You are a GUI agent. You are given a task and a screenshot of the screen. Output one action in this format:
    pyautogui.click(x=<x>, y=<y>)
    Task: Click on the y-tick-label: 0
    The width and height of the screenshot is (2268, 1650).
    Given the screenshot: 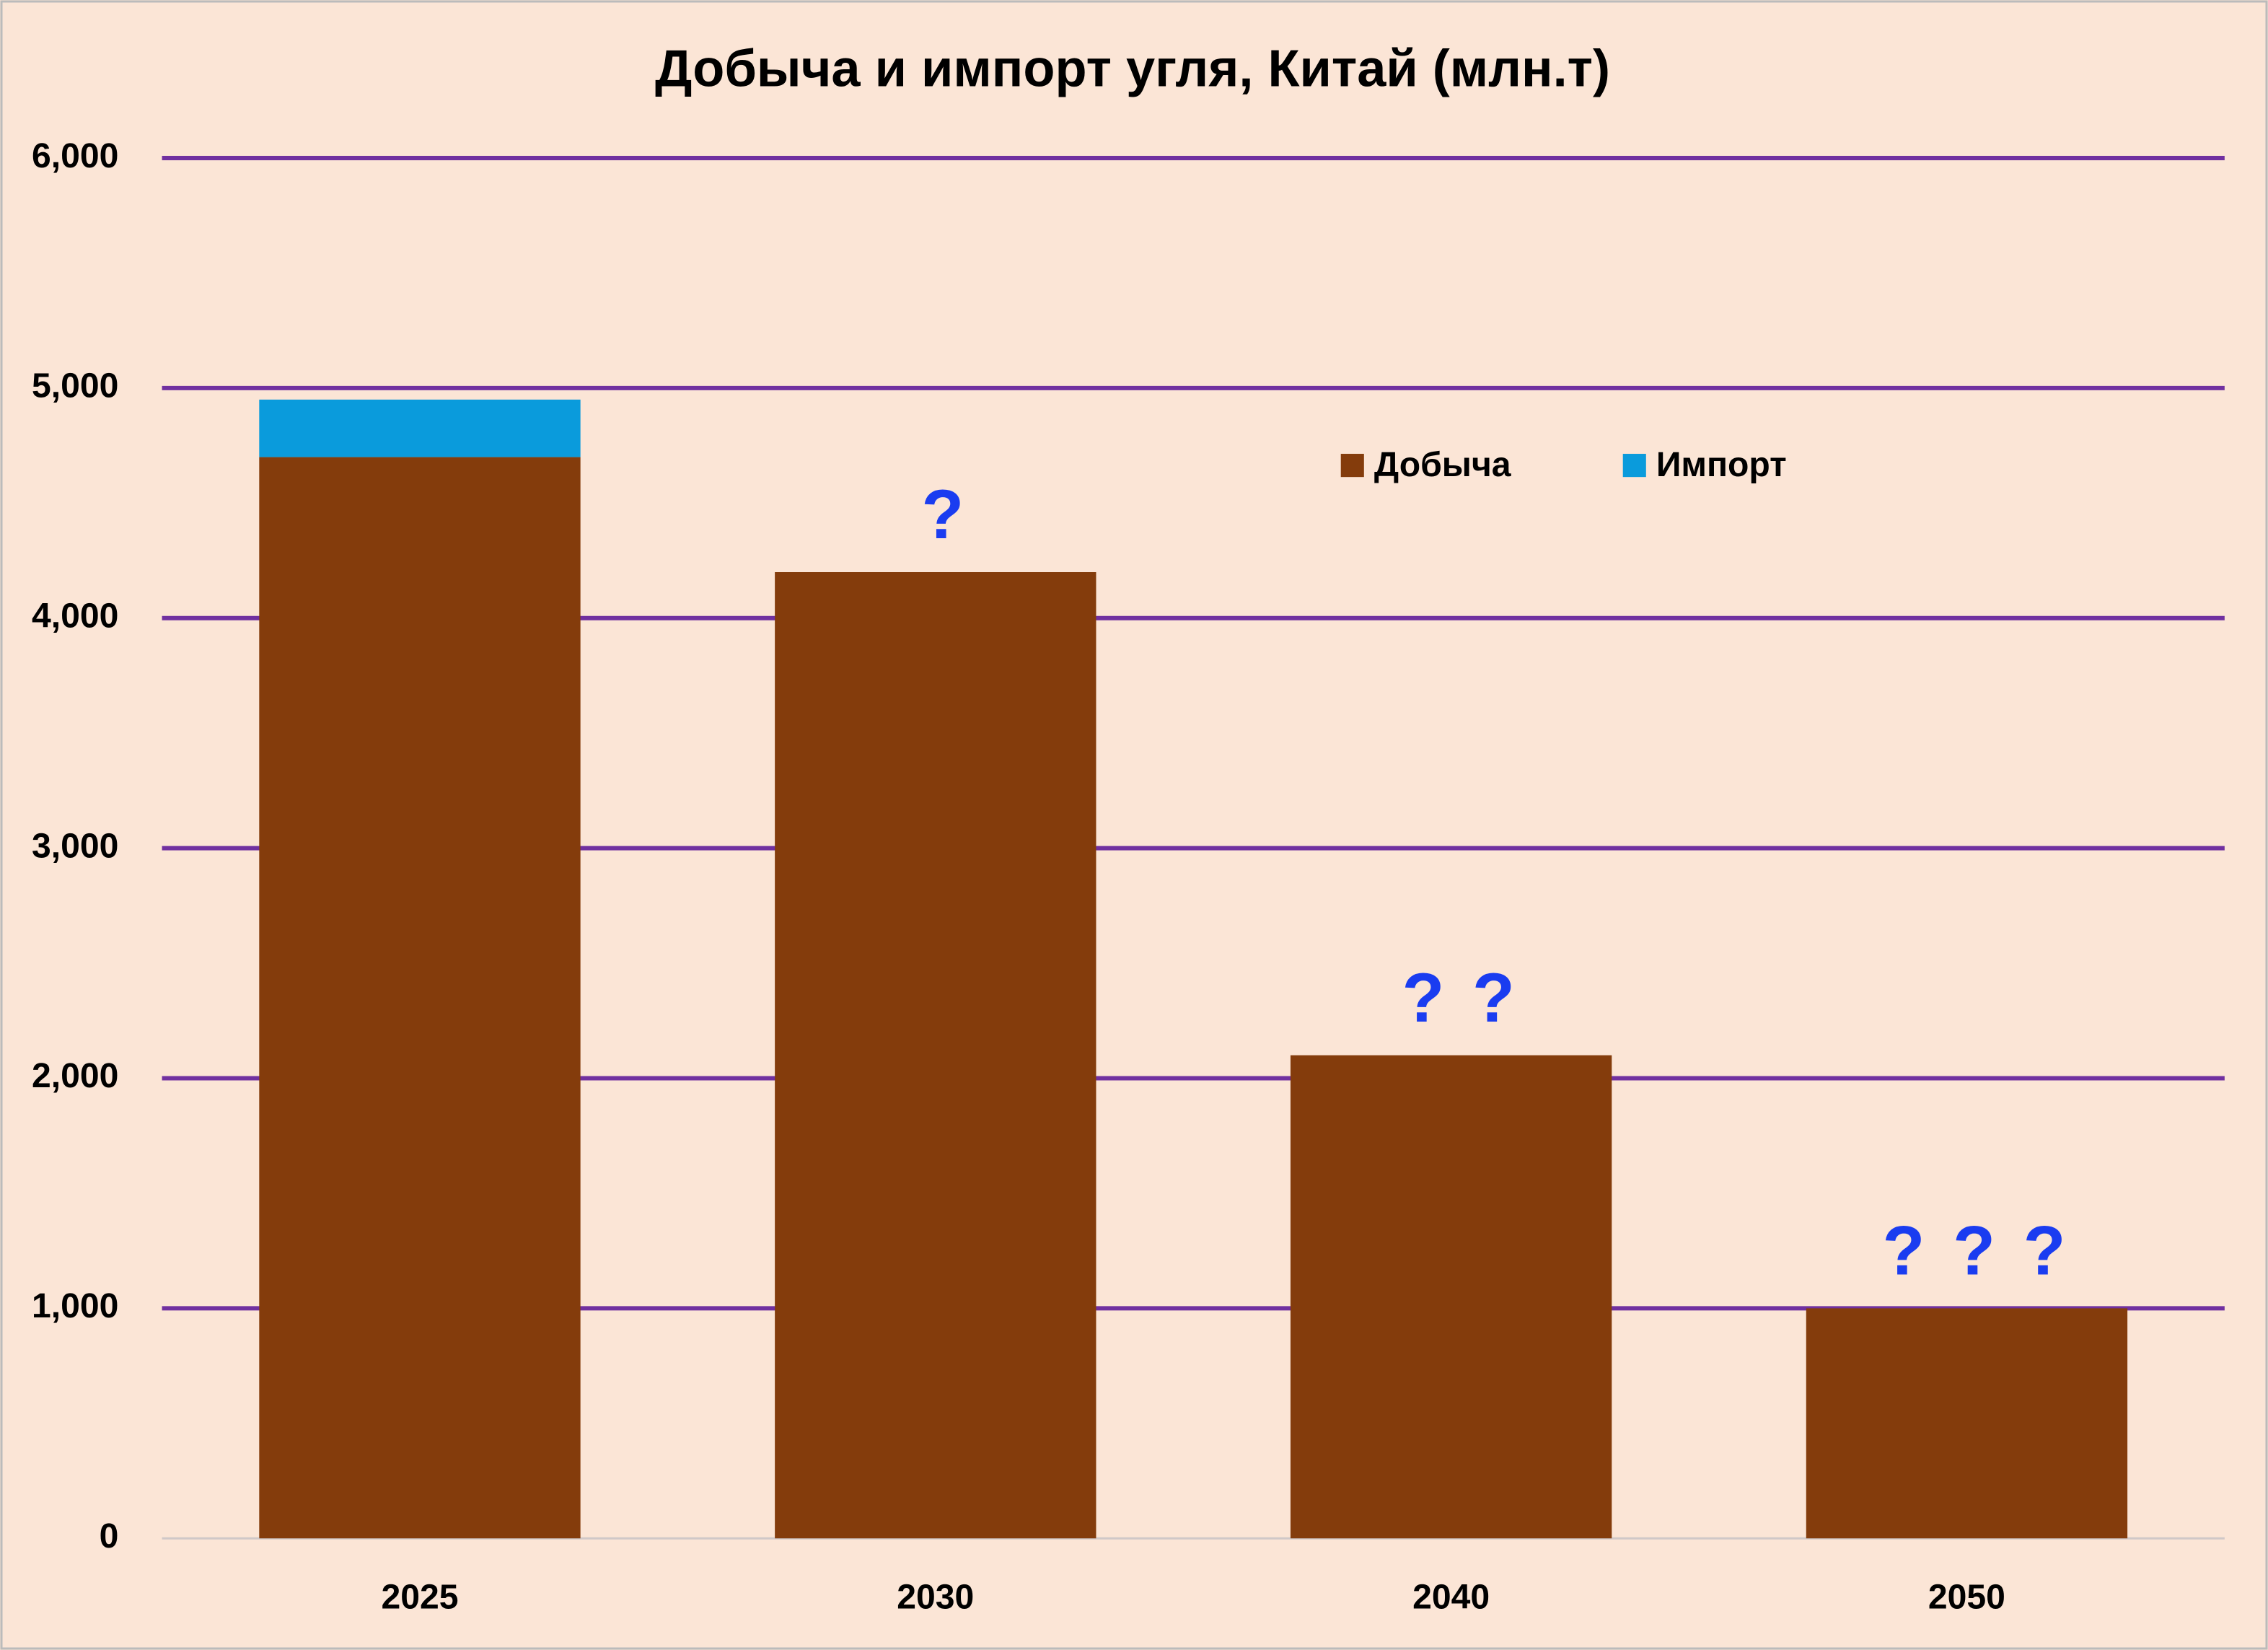 What is the action you would take?
    pyautogui.click(x=109, y=1536)
    